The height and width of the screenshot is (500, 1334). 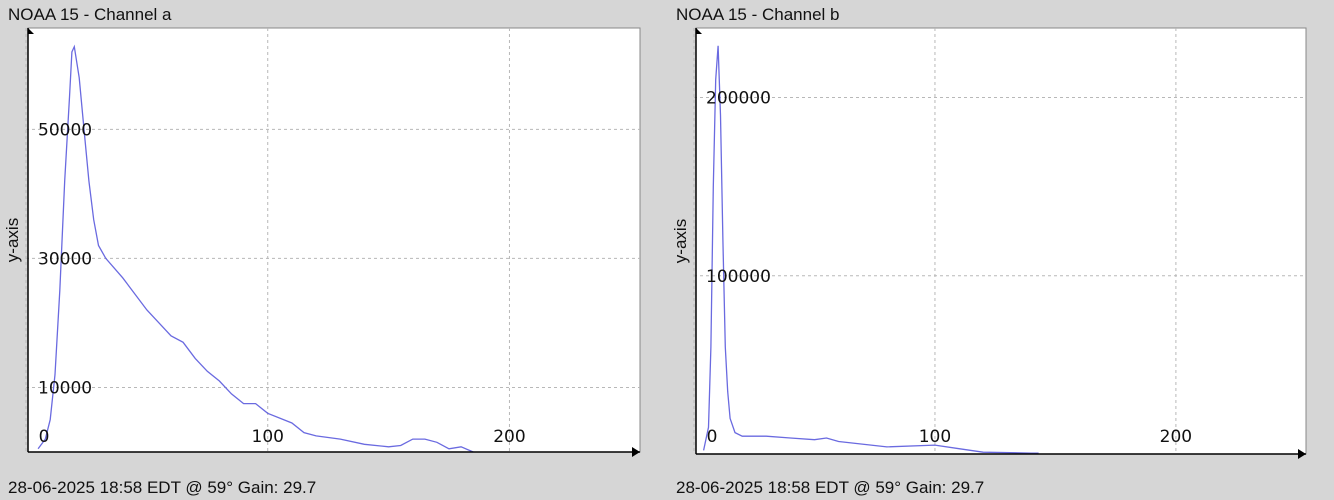 What do you see at coordinates (757, 14) in the screenshot?
I see `chart-title: NOAA 15 - Channel b` at bounding box center [757, 14].